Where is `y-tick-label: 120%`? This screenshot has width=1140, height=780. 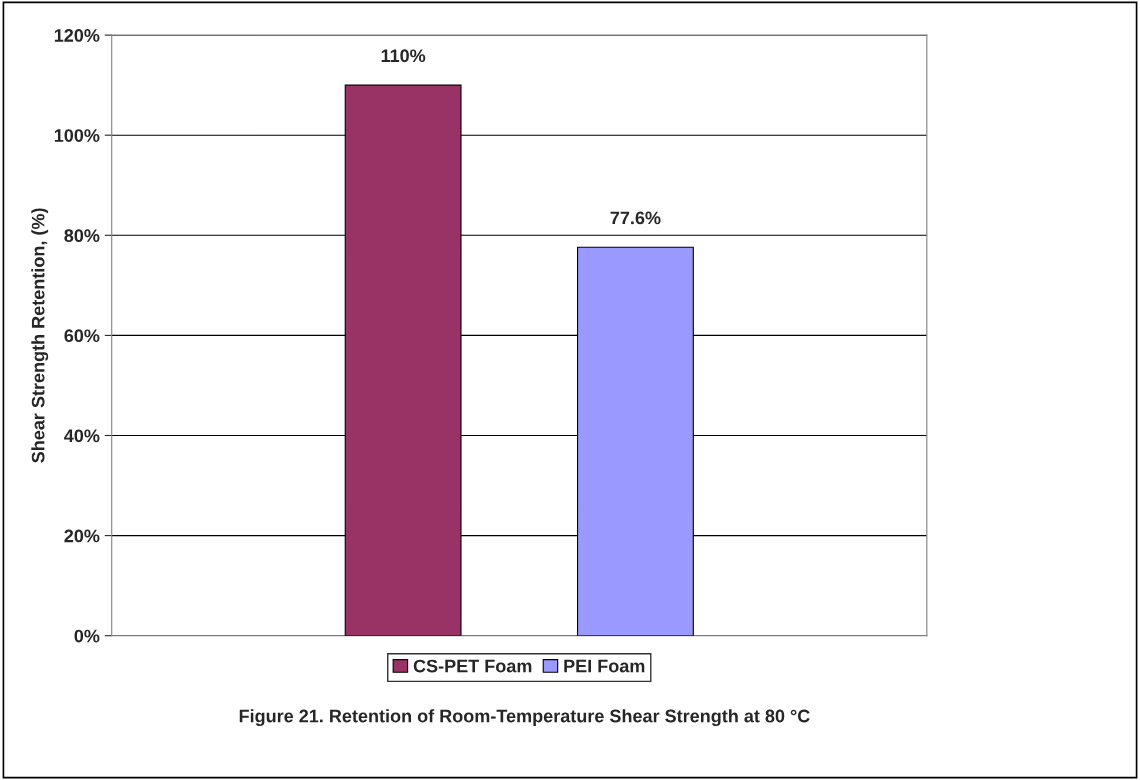
y-tick-label: 120% is located at coordinates (77, 35).